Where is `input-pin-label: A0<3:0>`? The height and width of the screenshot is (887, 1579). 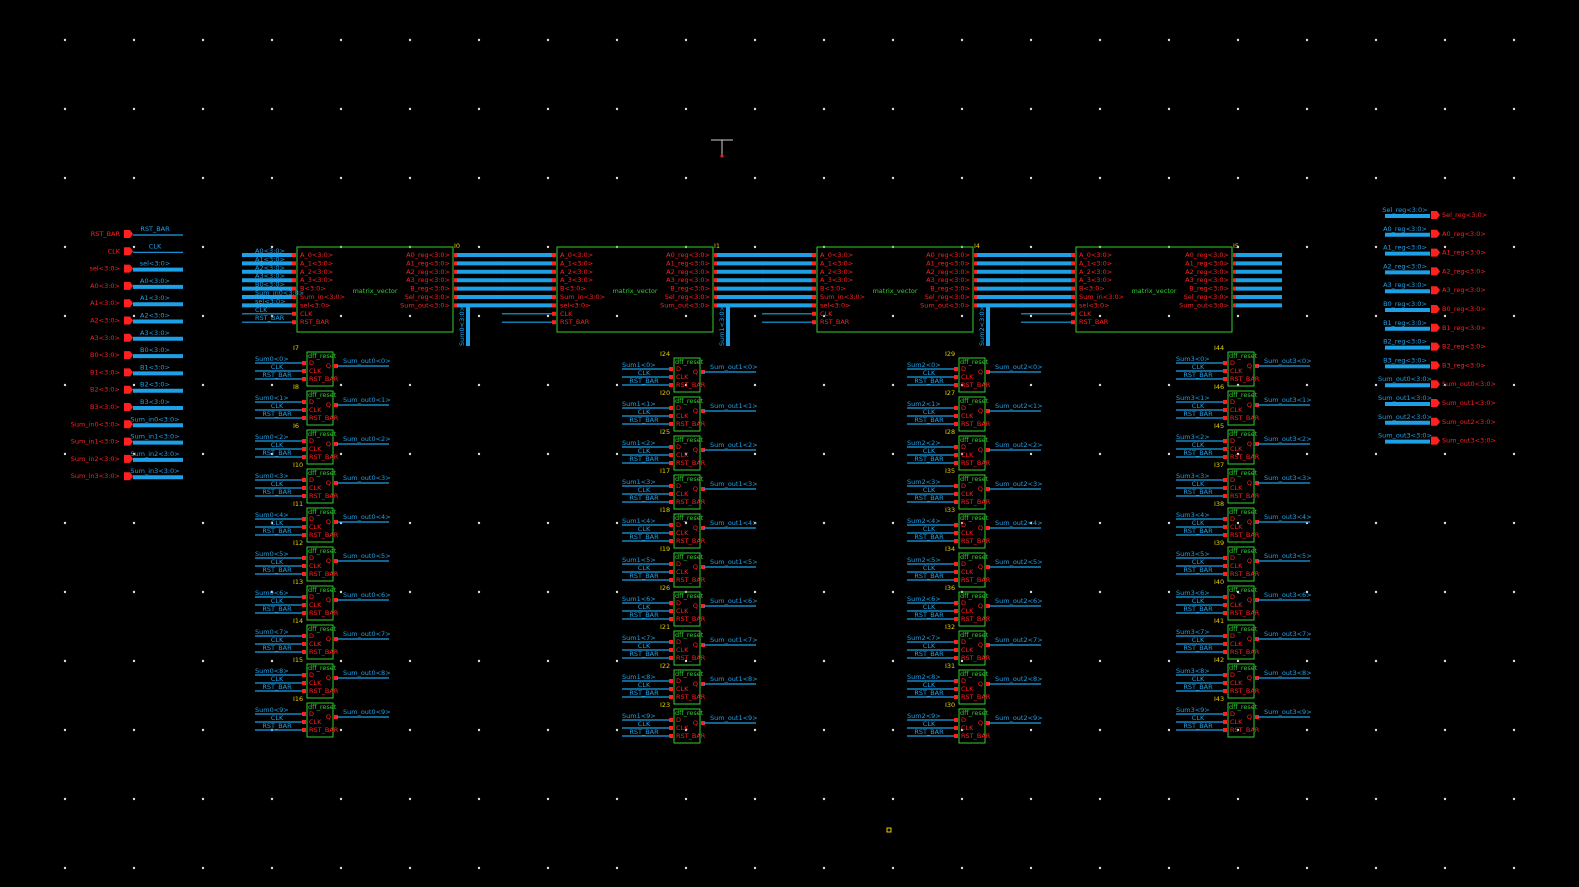 input-pin-label: A0<3:0> is located at coordinates (105, 286).